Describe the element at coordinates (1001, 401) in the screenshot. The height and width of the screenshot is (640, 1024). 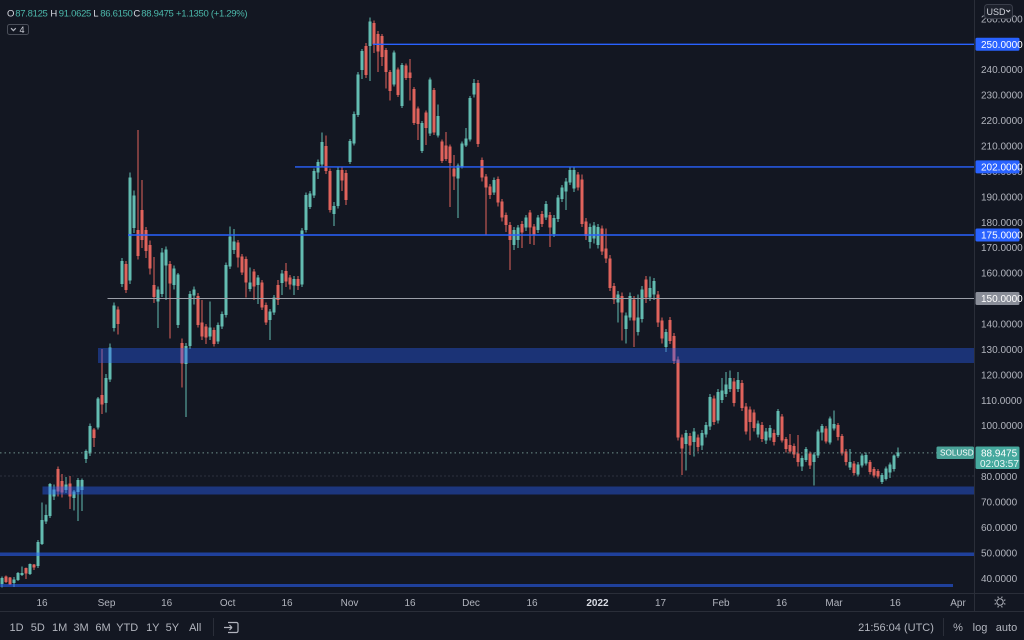
I see `svg-text: 110.0000` at that location.